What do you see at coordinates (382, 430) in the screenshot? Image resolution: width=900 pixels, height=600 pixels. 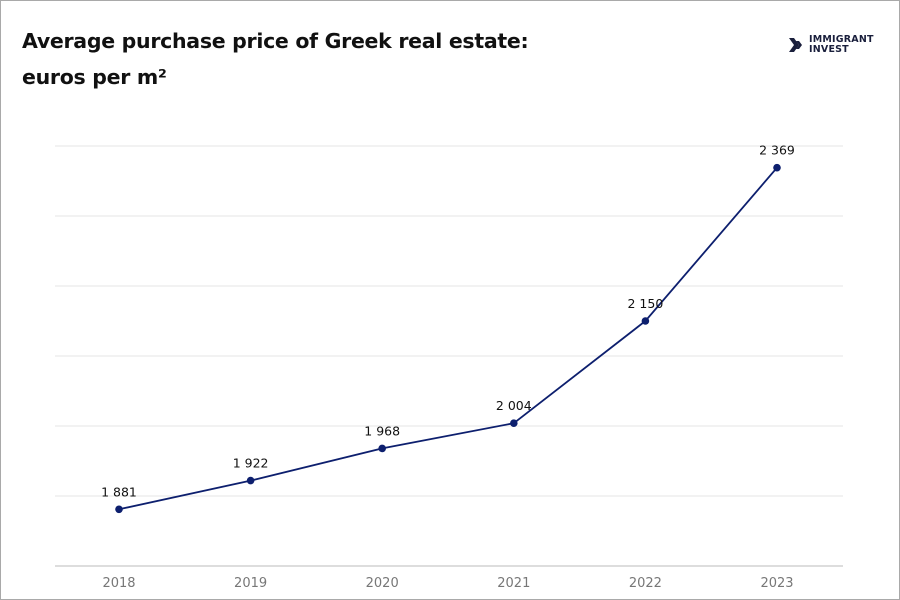 I see `data-label: 1 968` at bounding box center [382, 430].